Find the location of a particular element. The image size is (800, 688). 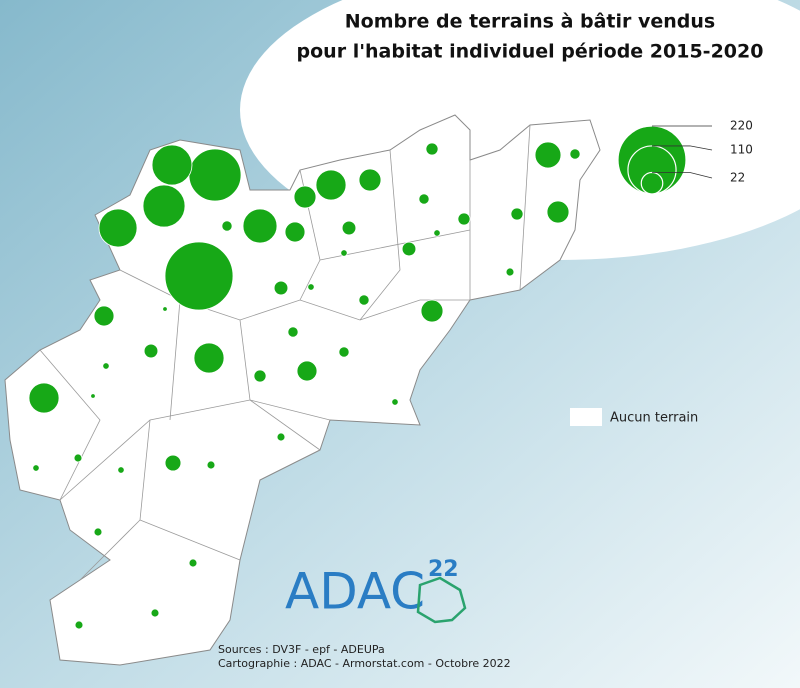

sources: Sources : DV3F - epf - ADEUPa is located at coordinates (301, 649).